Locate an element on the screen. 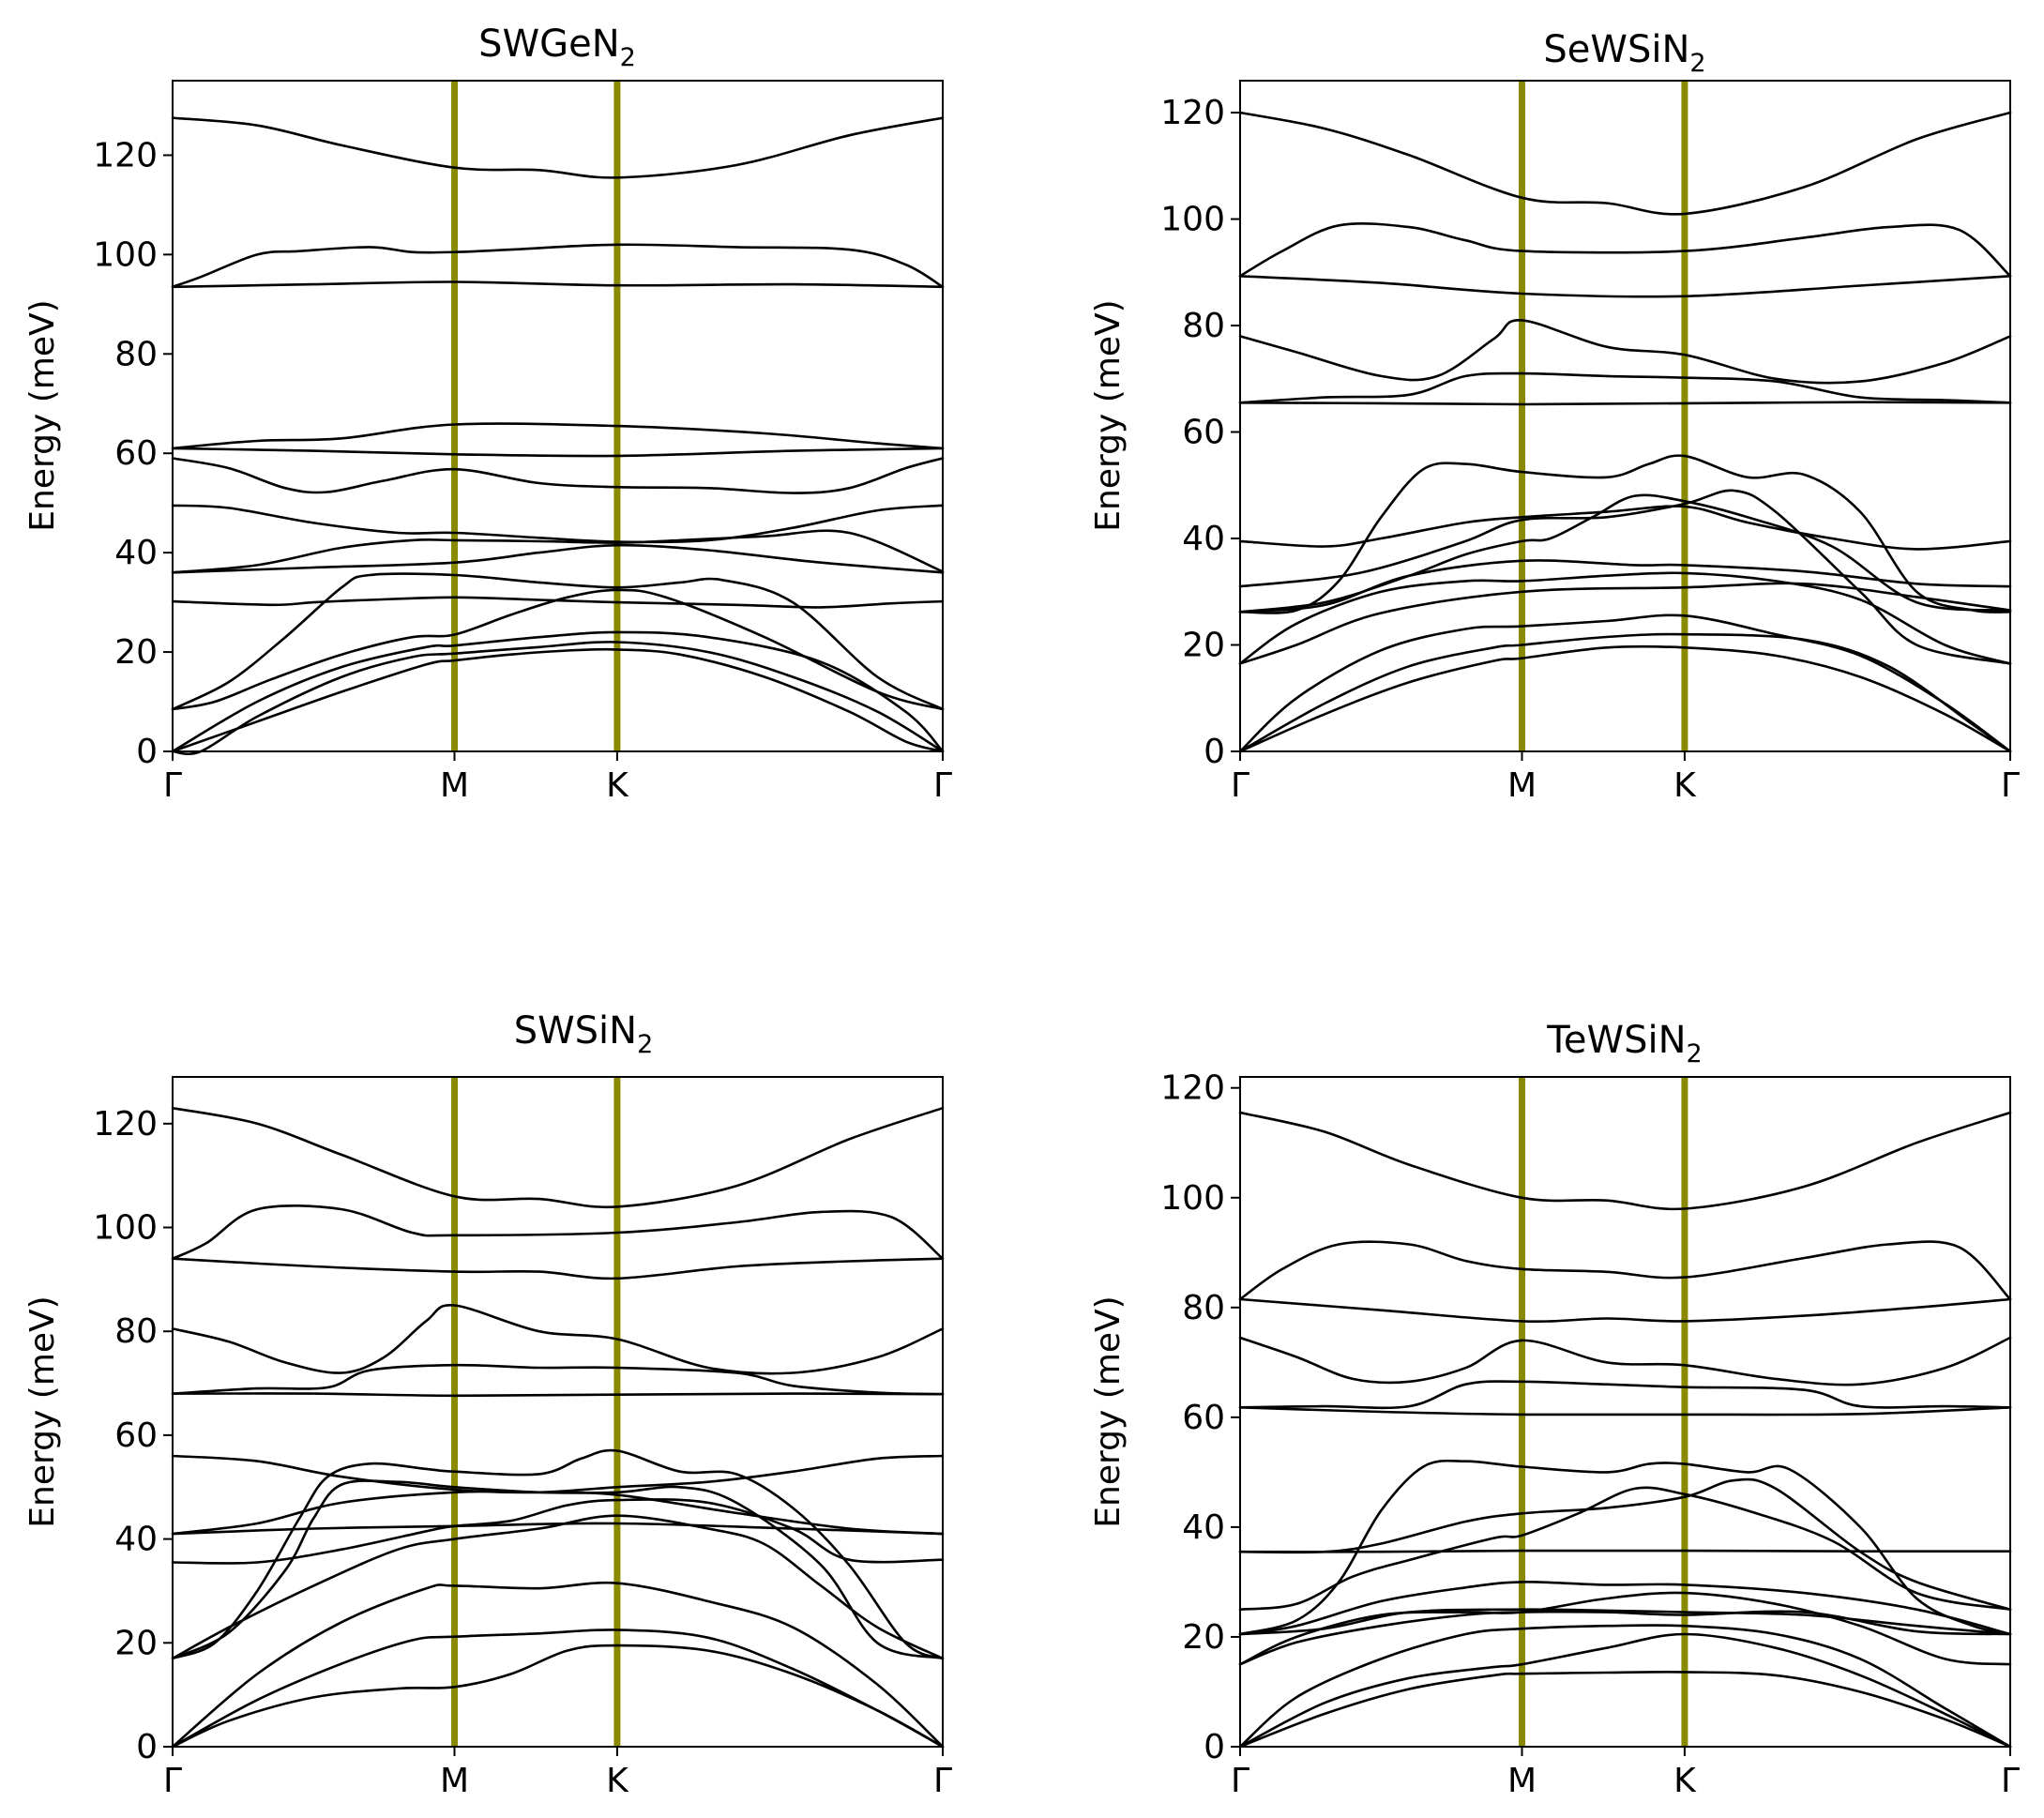 The height and width of the screenshot is (1818, 2044). panel-title: SWGeN2 is located at coordinates (557, 47).